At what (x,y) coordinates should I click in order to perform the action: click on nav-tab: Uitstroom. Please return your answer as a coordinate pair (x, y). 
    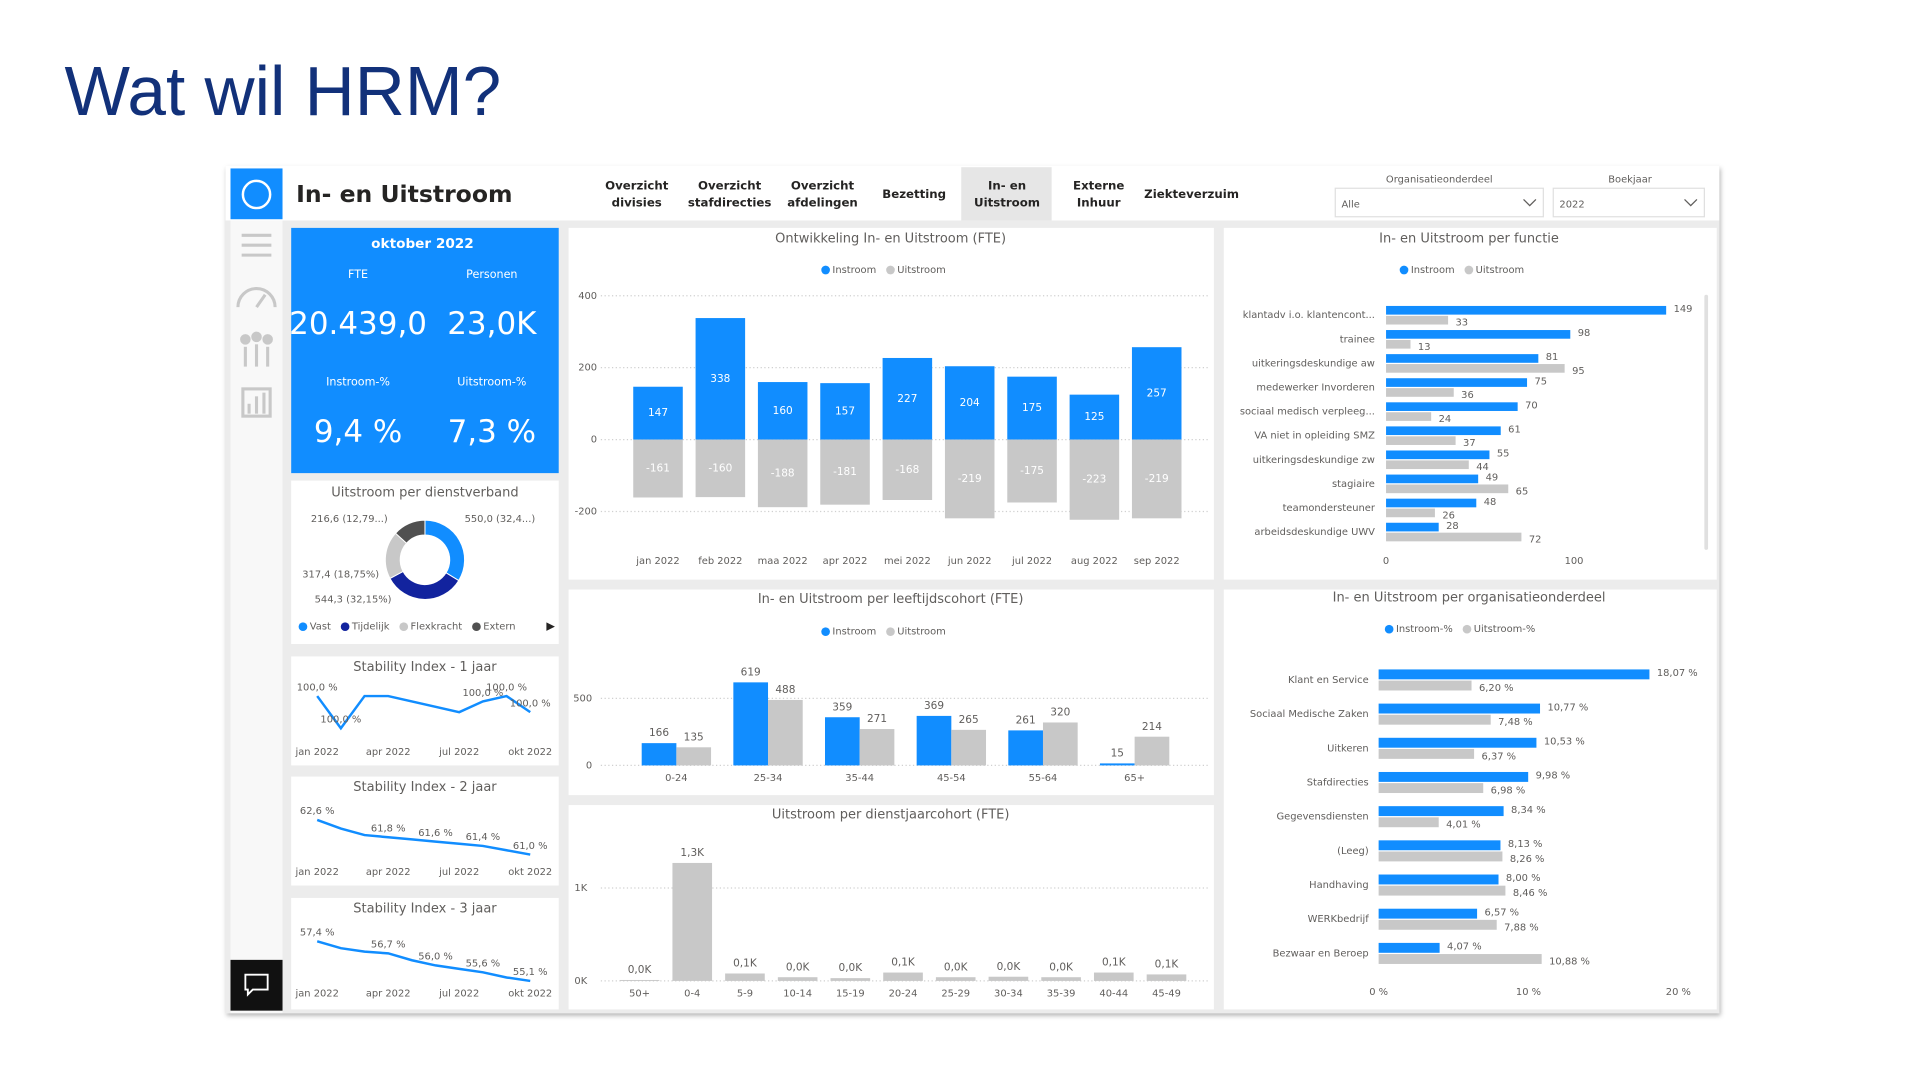
    Looking at the image, I should click on (1007, 203).